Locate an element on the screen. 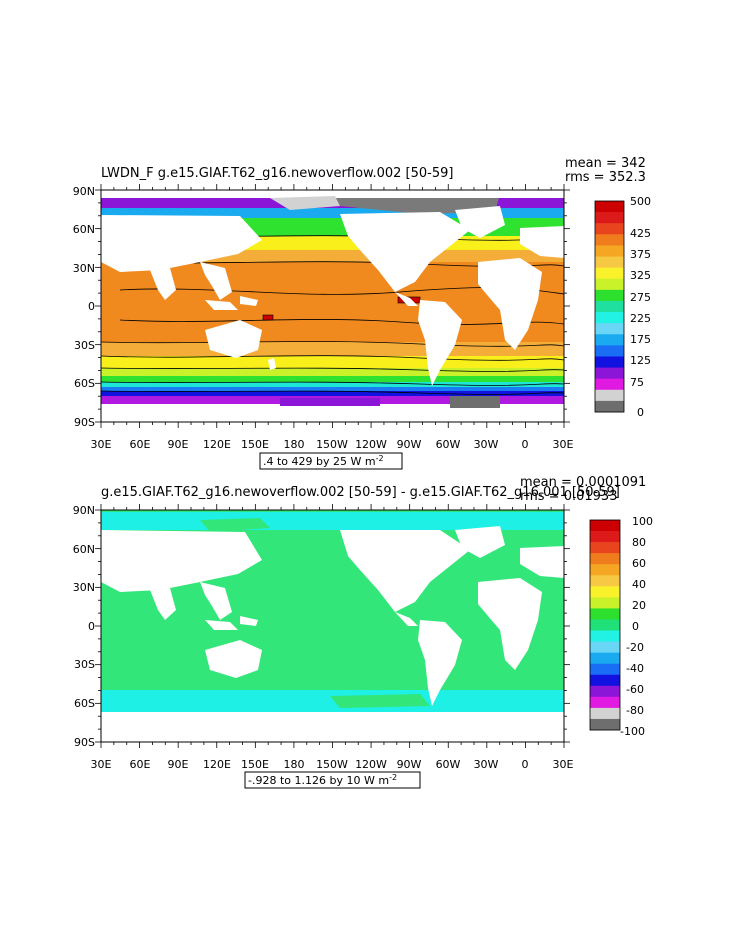 Image resolution: width=733 pixels, height=945 pixels. lat-label: 60N is located at coordinates (84, 549).